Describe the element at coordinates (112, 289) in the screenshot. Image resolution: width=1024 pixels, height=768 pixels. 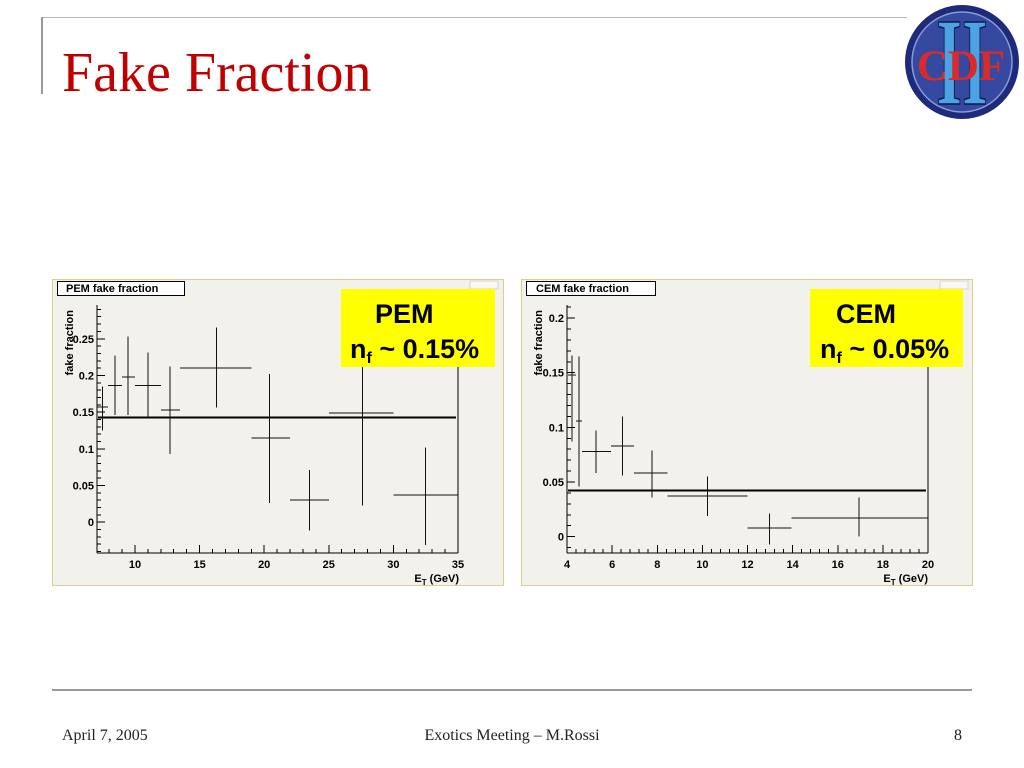
I see `chart-title: PEM fake fraction` at that location.